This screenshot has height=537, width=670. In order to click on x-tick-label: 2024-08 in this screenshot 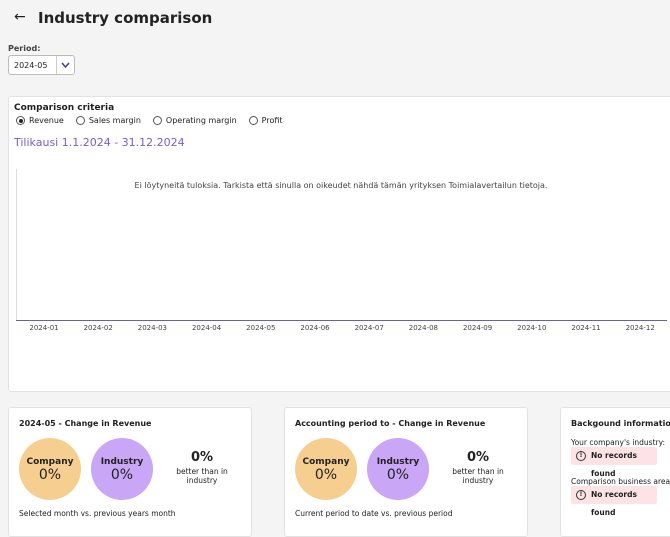, I will do `click(423, 328)`.